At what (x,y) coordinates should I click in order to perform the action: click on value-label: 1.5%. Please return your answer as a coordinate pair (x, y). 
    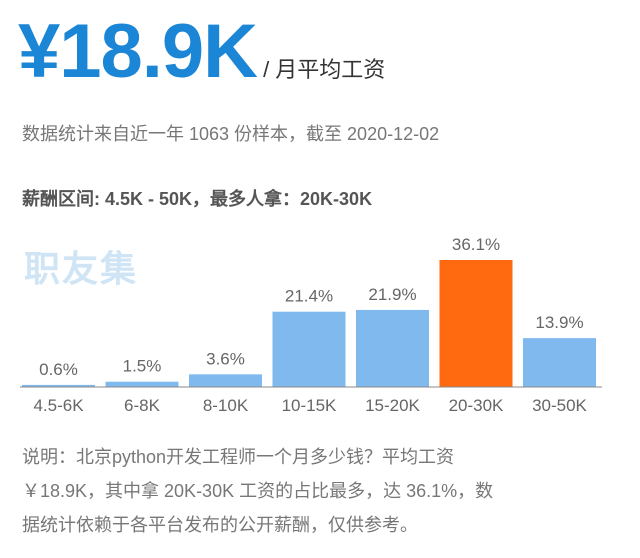
    Looking at the image, I should click on (142, 366).